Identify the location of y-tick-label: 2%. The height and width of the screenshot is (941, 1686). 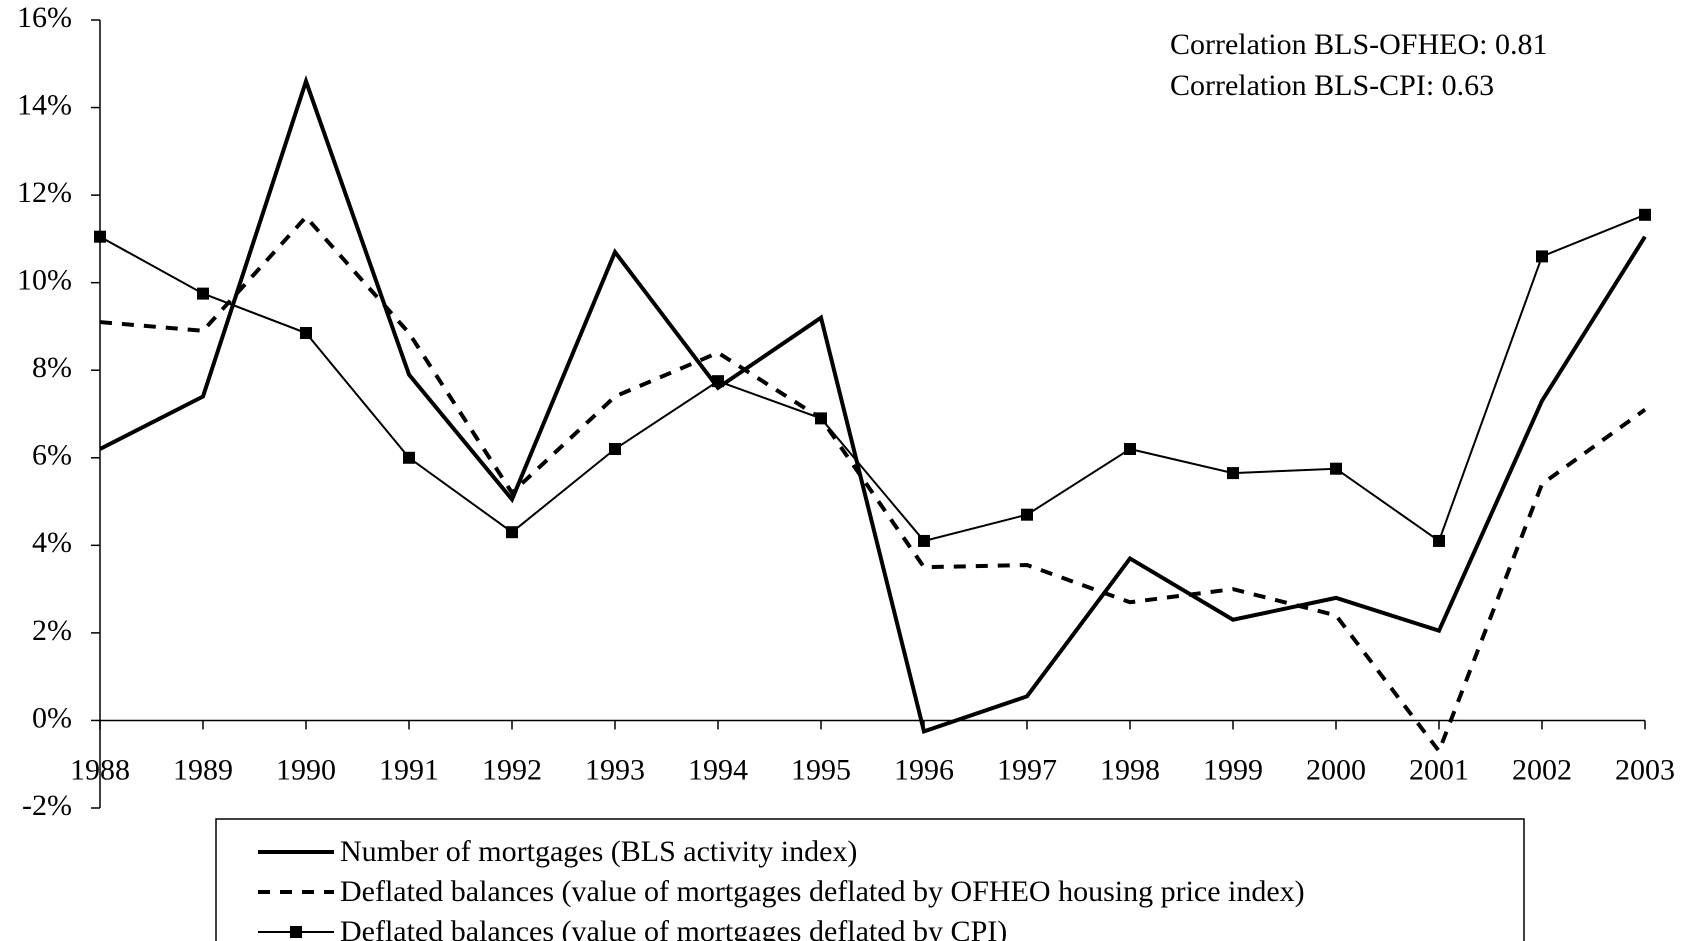
(52, 630).